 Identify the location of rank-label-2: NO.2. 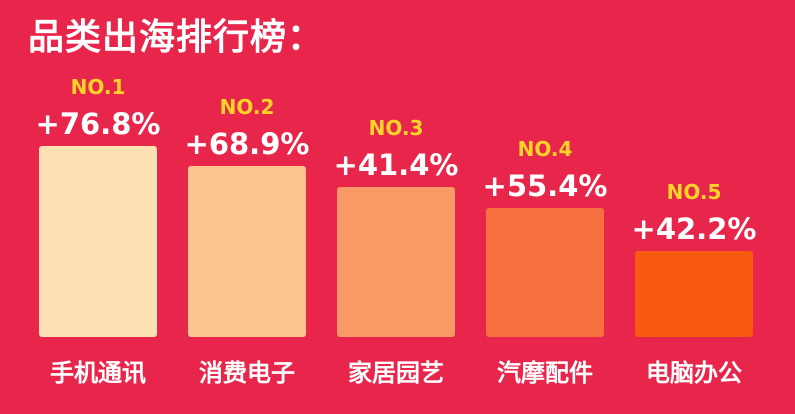
(247, 107).